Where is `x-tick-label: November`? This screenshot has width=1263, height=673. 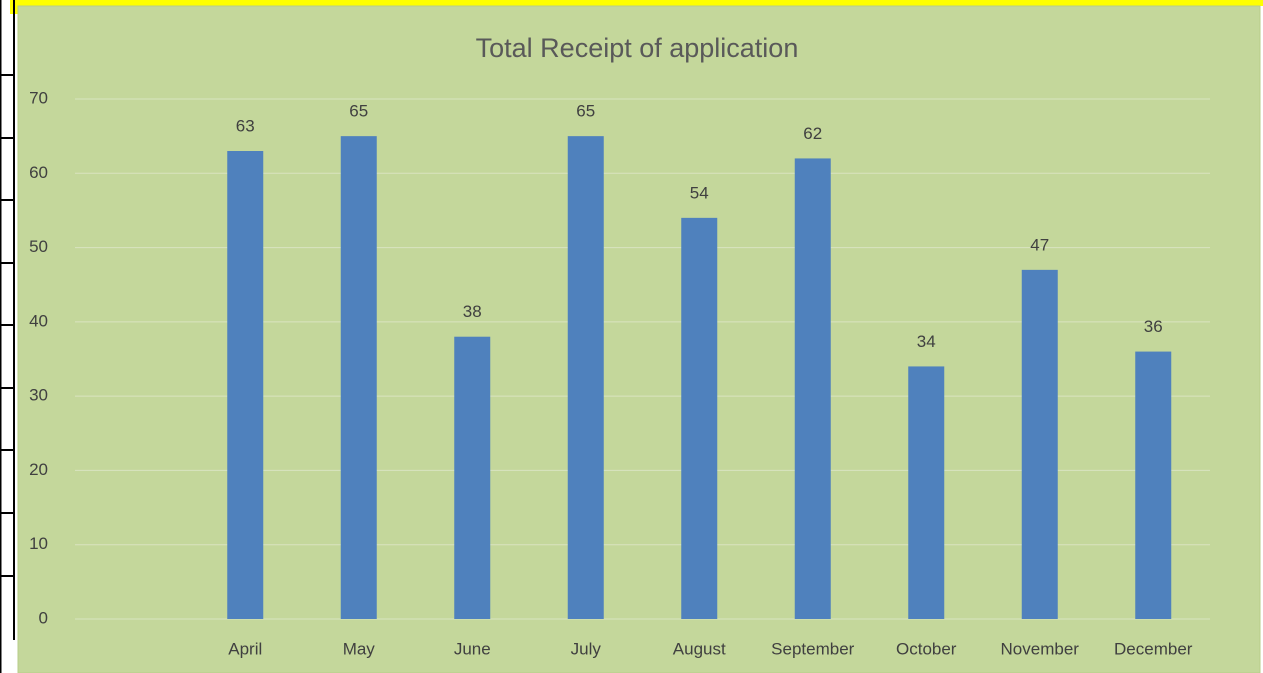
x-tick-label: November is located at coordinates (1040, 648).